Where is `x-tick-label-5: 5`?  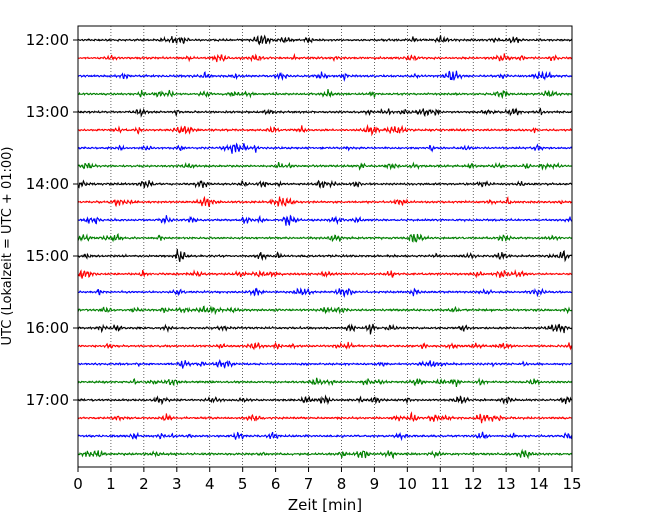
x-tick-label-5: 5 is located at coordinates (243, 484).